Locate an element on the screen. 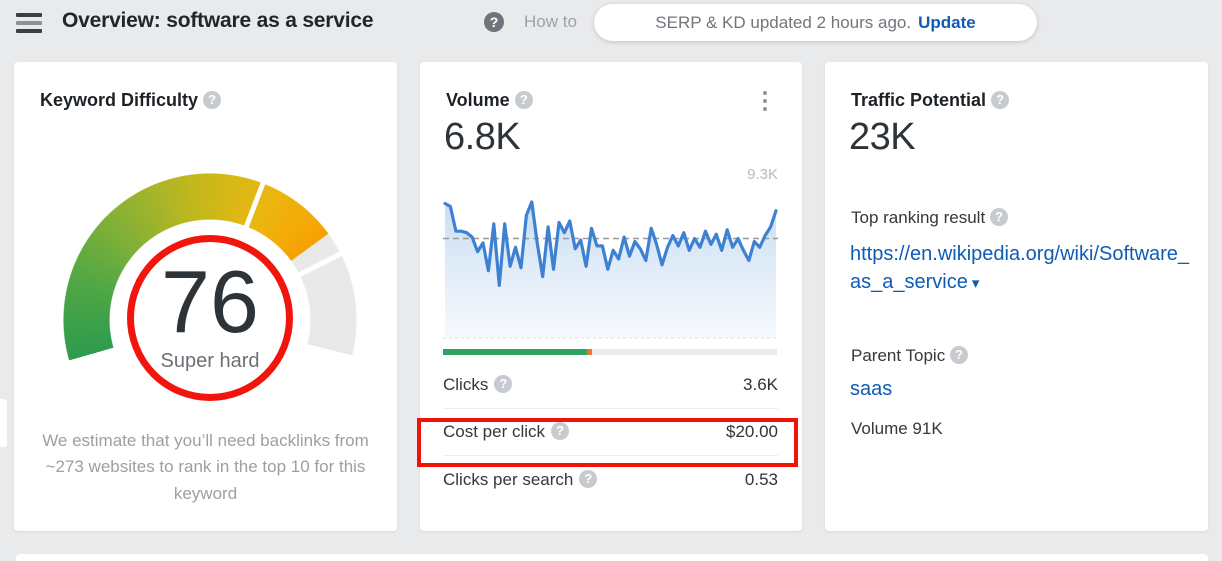 The width and height of the screenshot is (1222, 561). clicks-distribution-bar is located at coordinates (610, 352).